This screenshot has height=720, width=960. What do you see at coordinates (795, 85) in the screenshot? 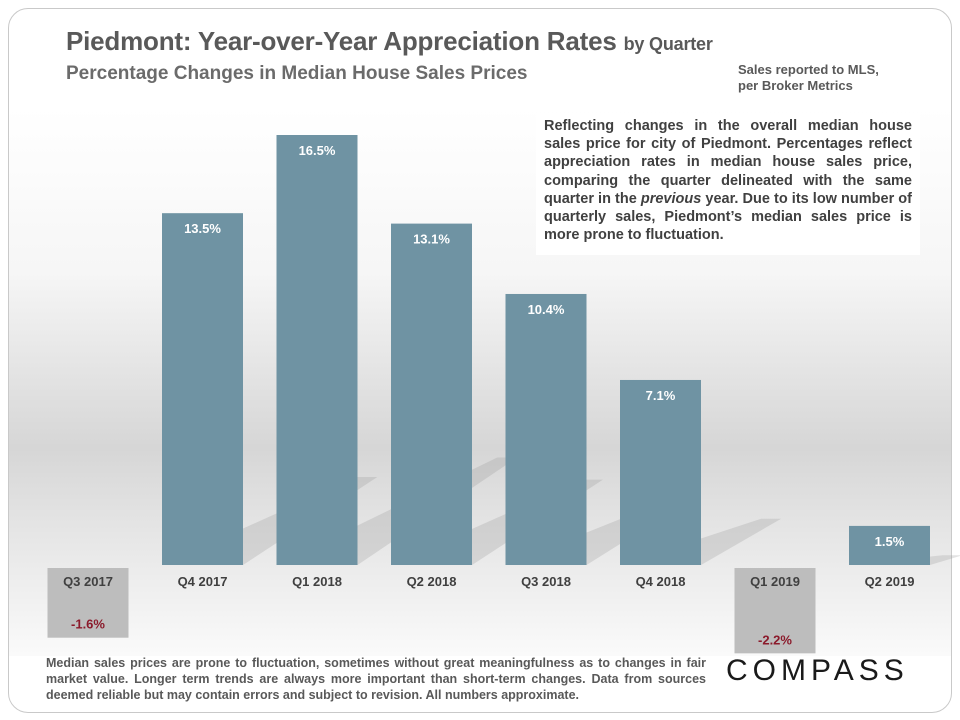
I see `source-line-2: per Broker Metrics` at bounding box center [795, 85].